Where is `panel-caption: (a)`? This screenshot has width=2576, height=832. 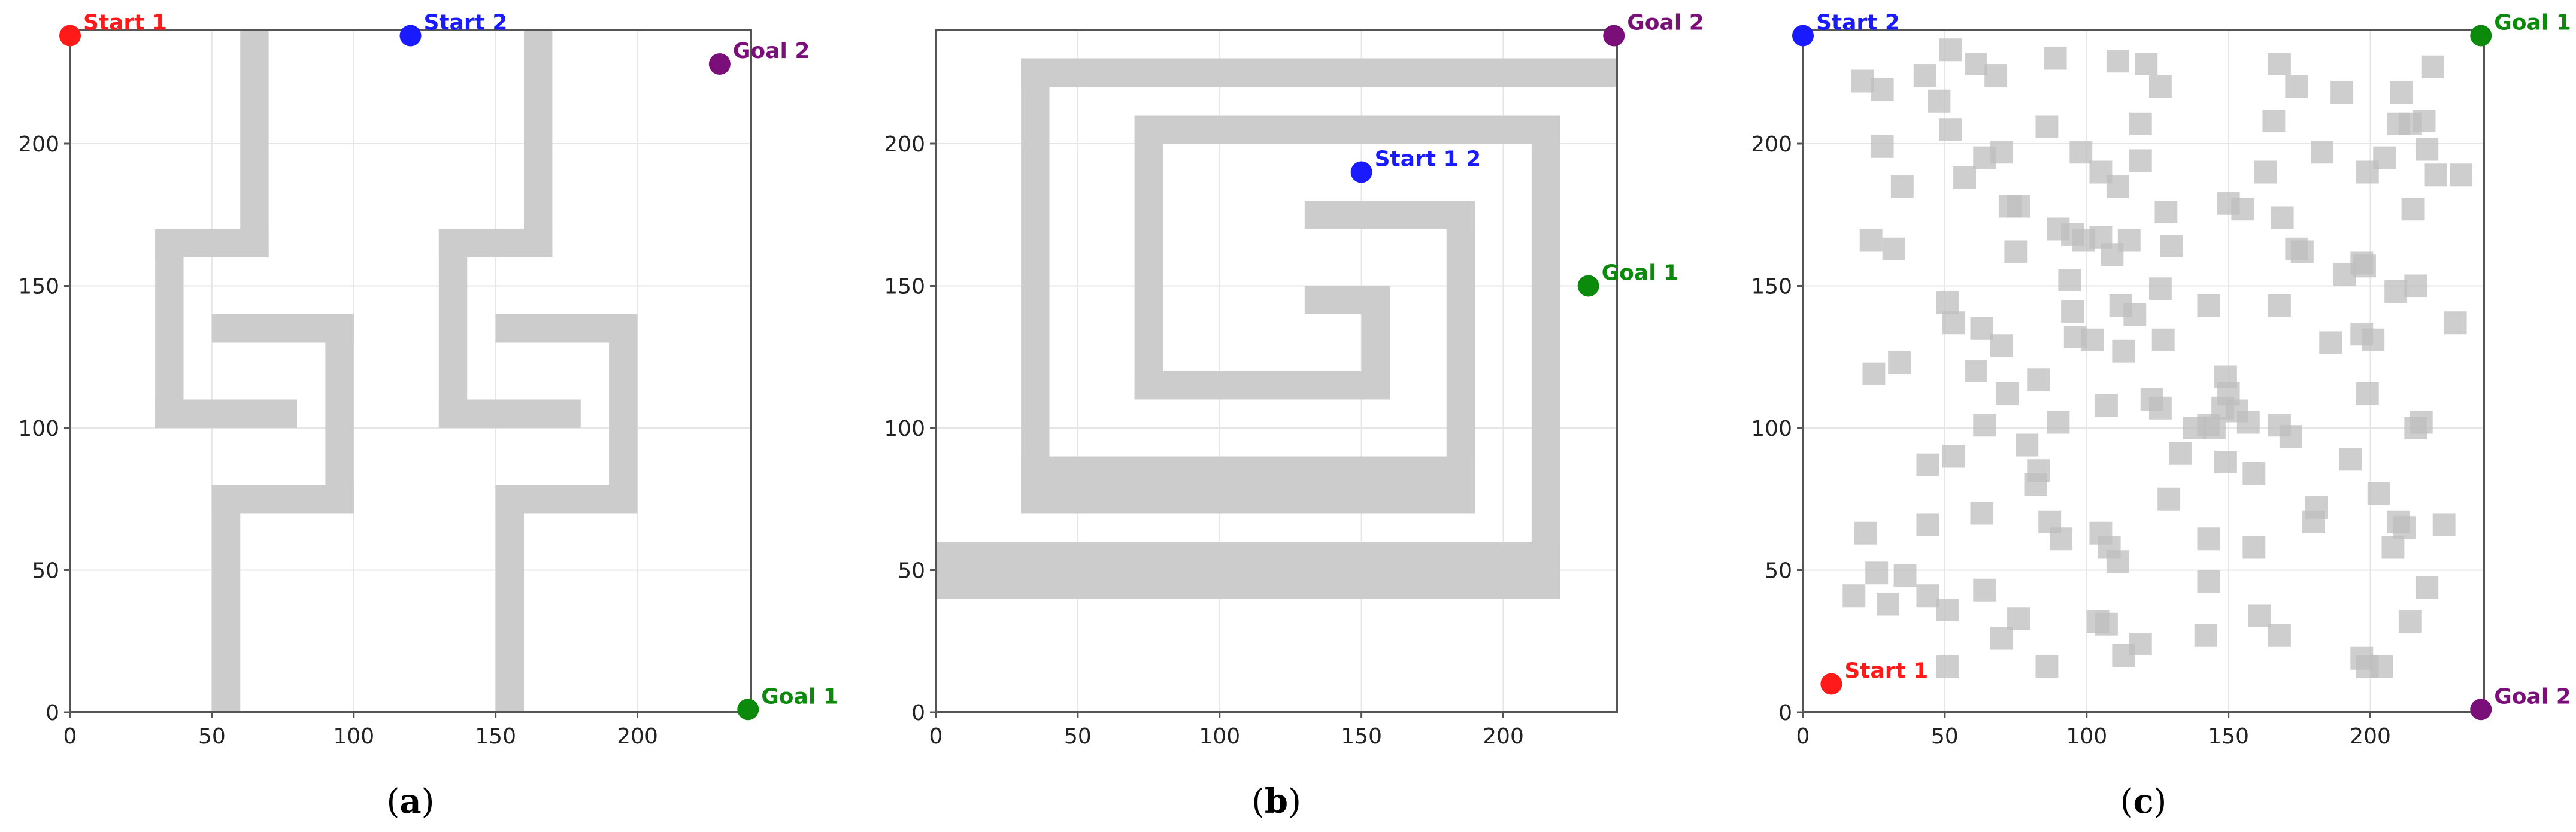
panel-caption: (a) is located at coordinates (410, 801).